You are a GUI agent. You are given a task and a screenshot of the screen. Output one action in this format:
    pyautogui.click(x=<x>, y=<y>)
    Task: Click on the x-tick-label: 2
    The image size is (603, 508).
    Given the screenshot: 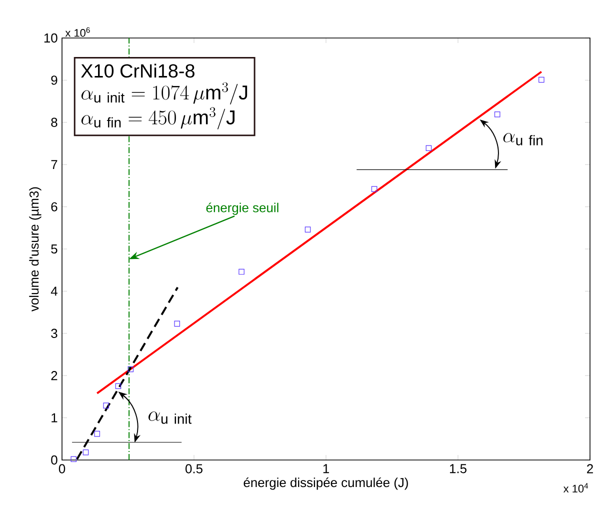 What is the action you would take?
    pyautogui.click(x=590, y=469)
    